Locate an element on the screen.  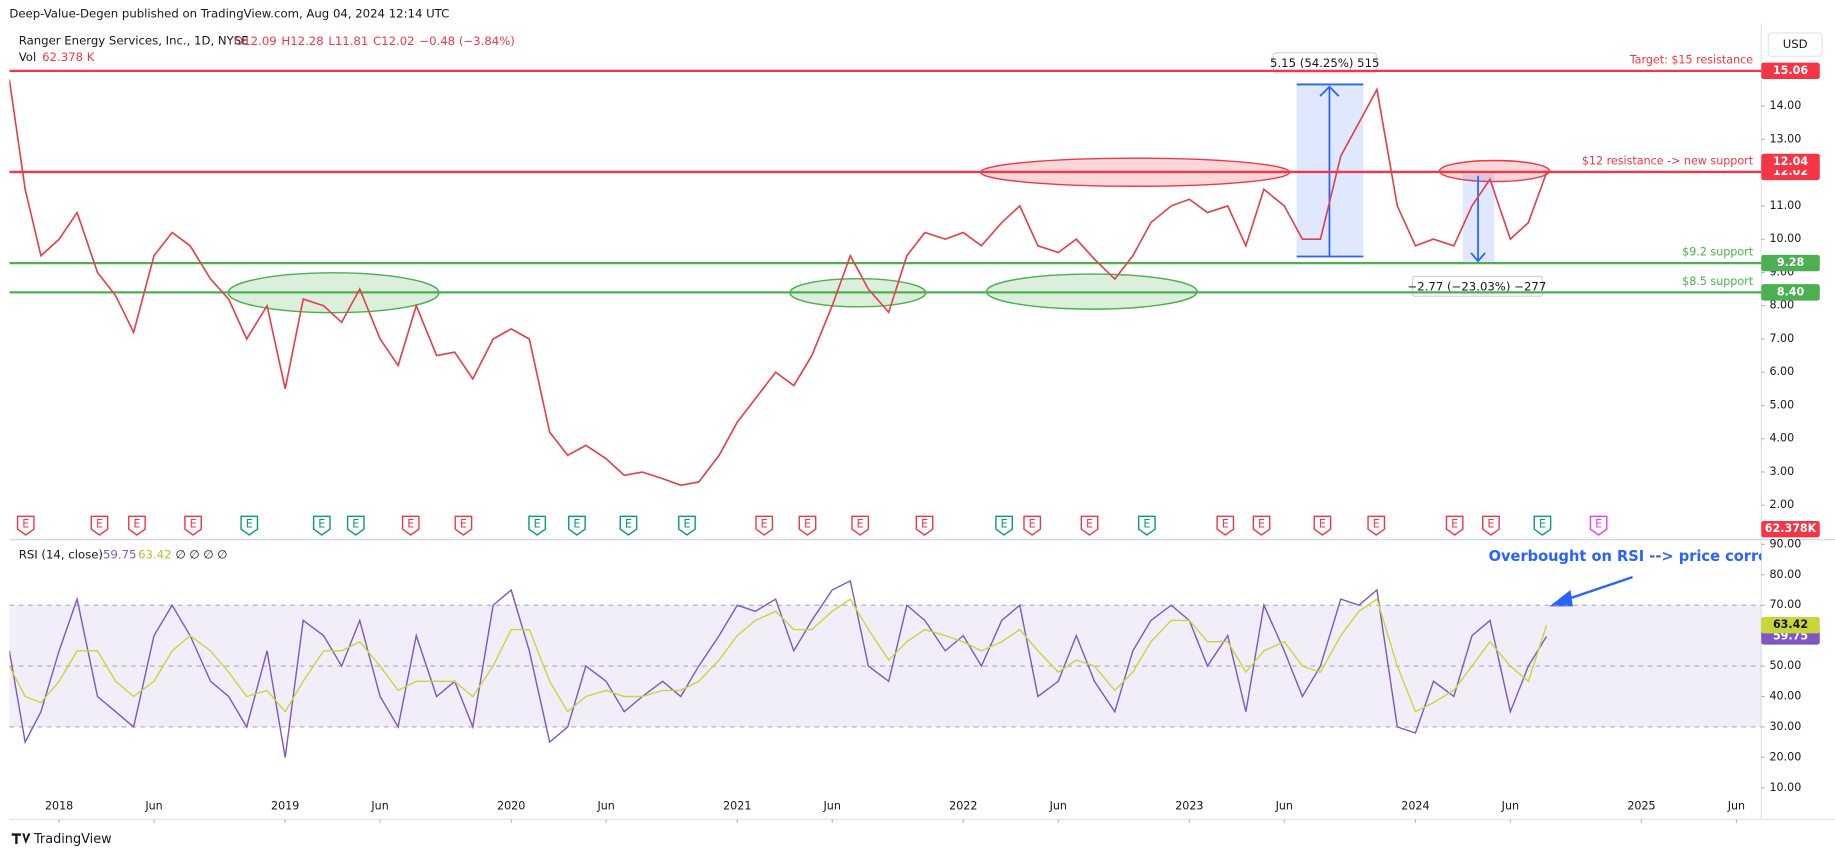
y-tick-label: 80.00 is located at coordinates (1785, 574).